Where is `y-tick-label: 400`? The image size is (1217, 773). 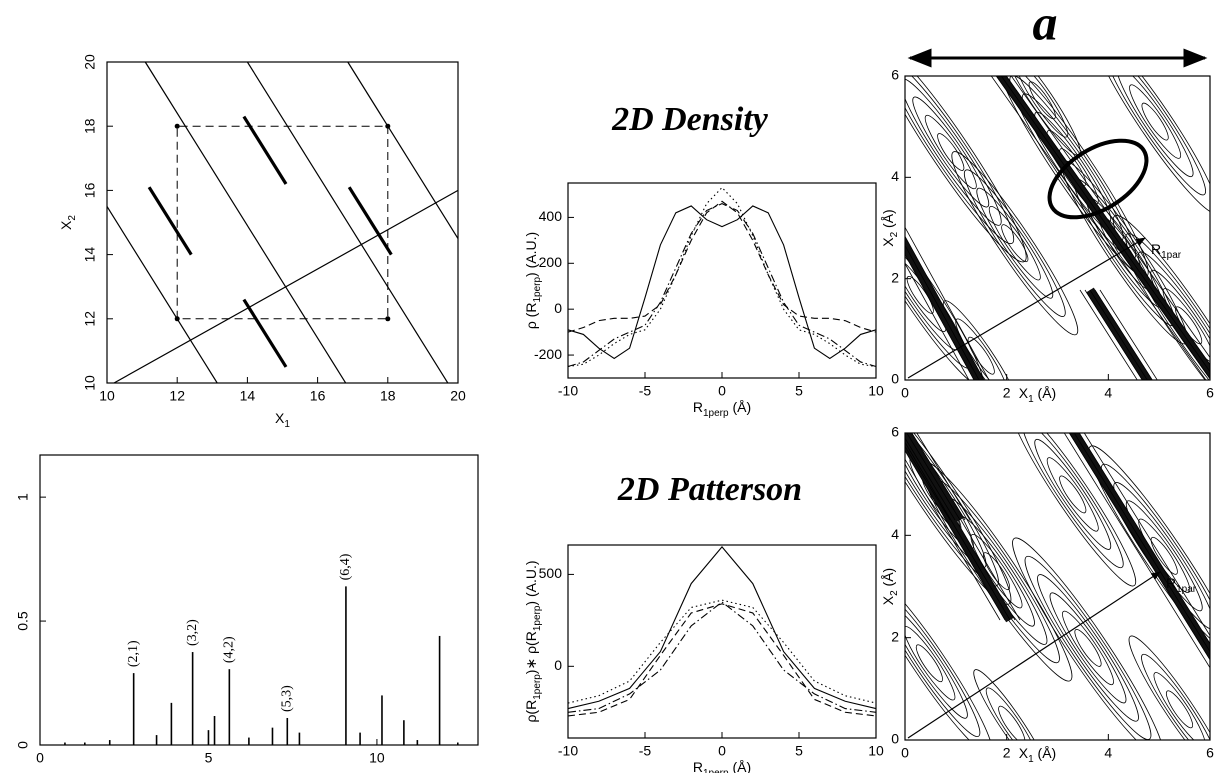
y-tick-label: 400 is located at coordinates (551, 216).